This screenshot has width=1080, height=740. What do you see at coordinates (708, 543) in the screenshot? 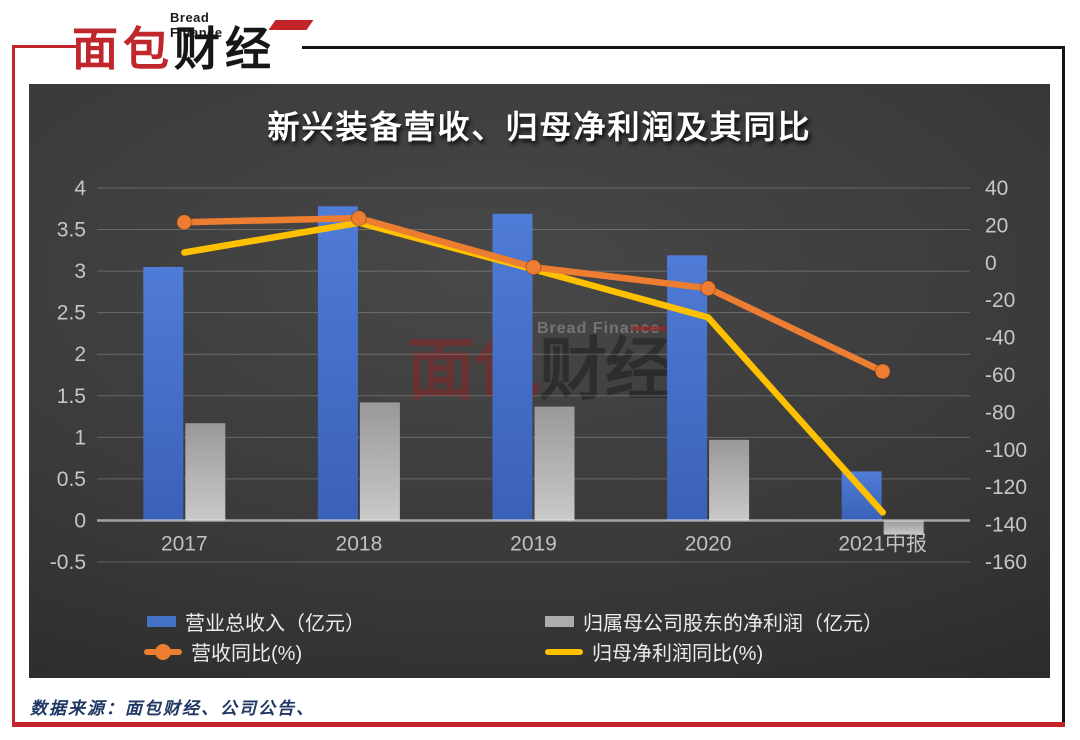
I see `category-label-2020: 2020` at bounding box center [708, 543].